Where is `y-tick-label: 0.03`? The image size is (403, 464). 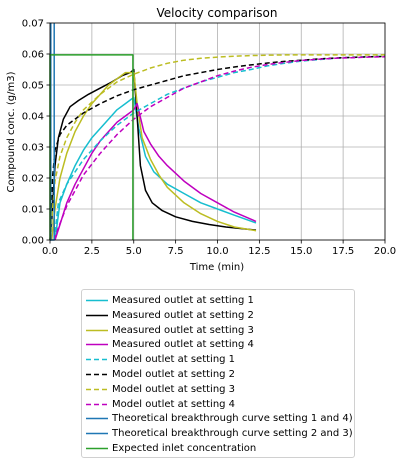 y-tick-label: 0.03 is located at coordinates (33, 148).